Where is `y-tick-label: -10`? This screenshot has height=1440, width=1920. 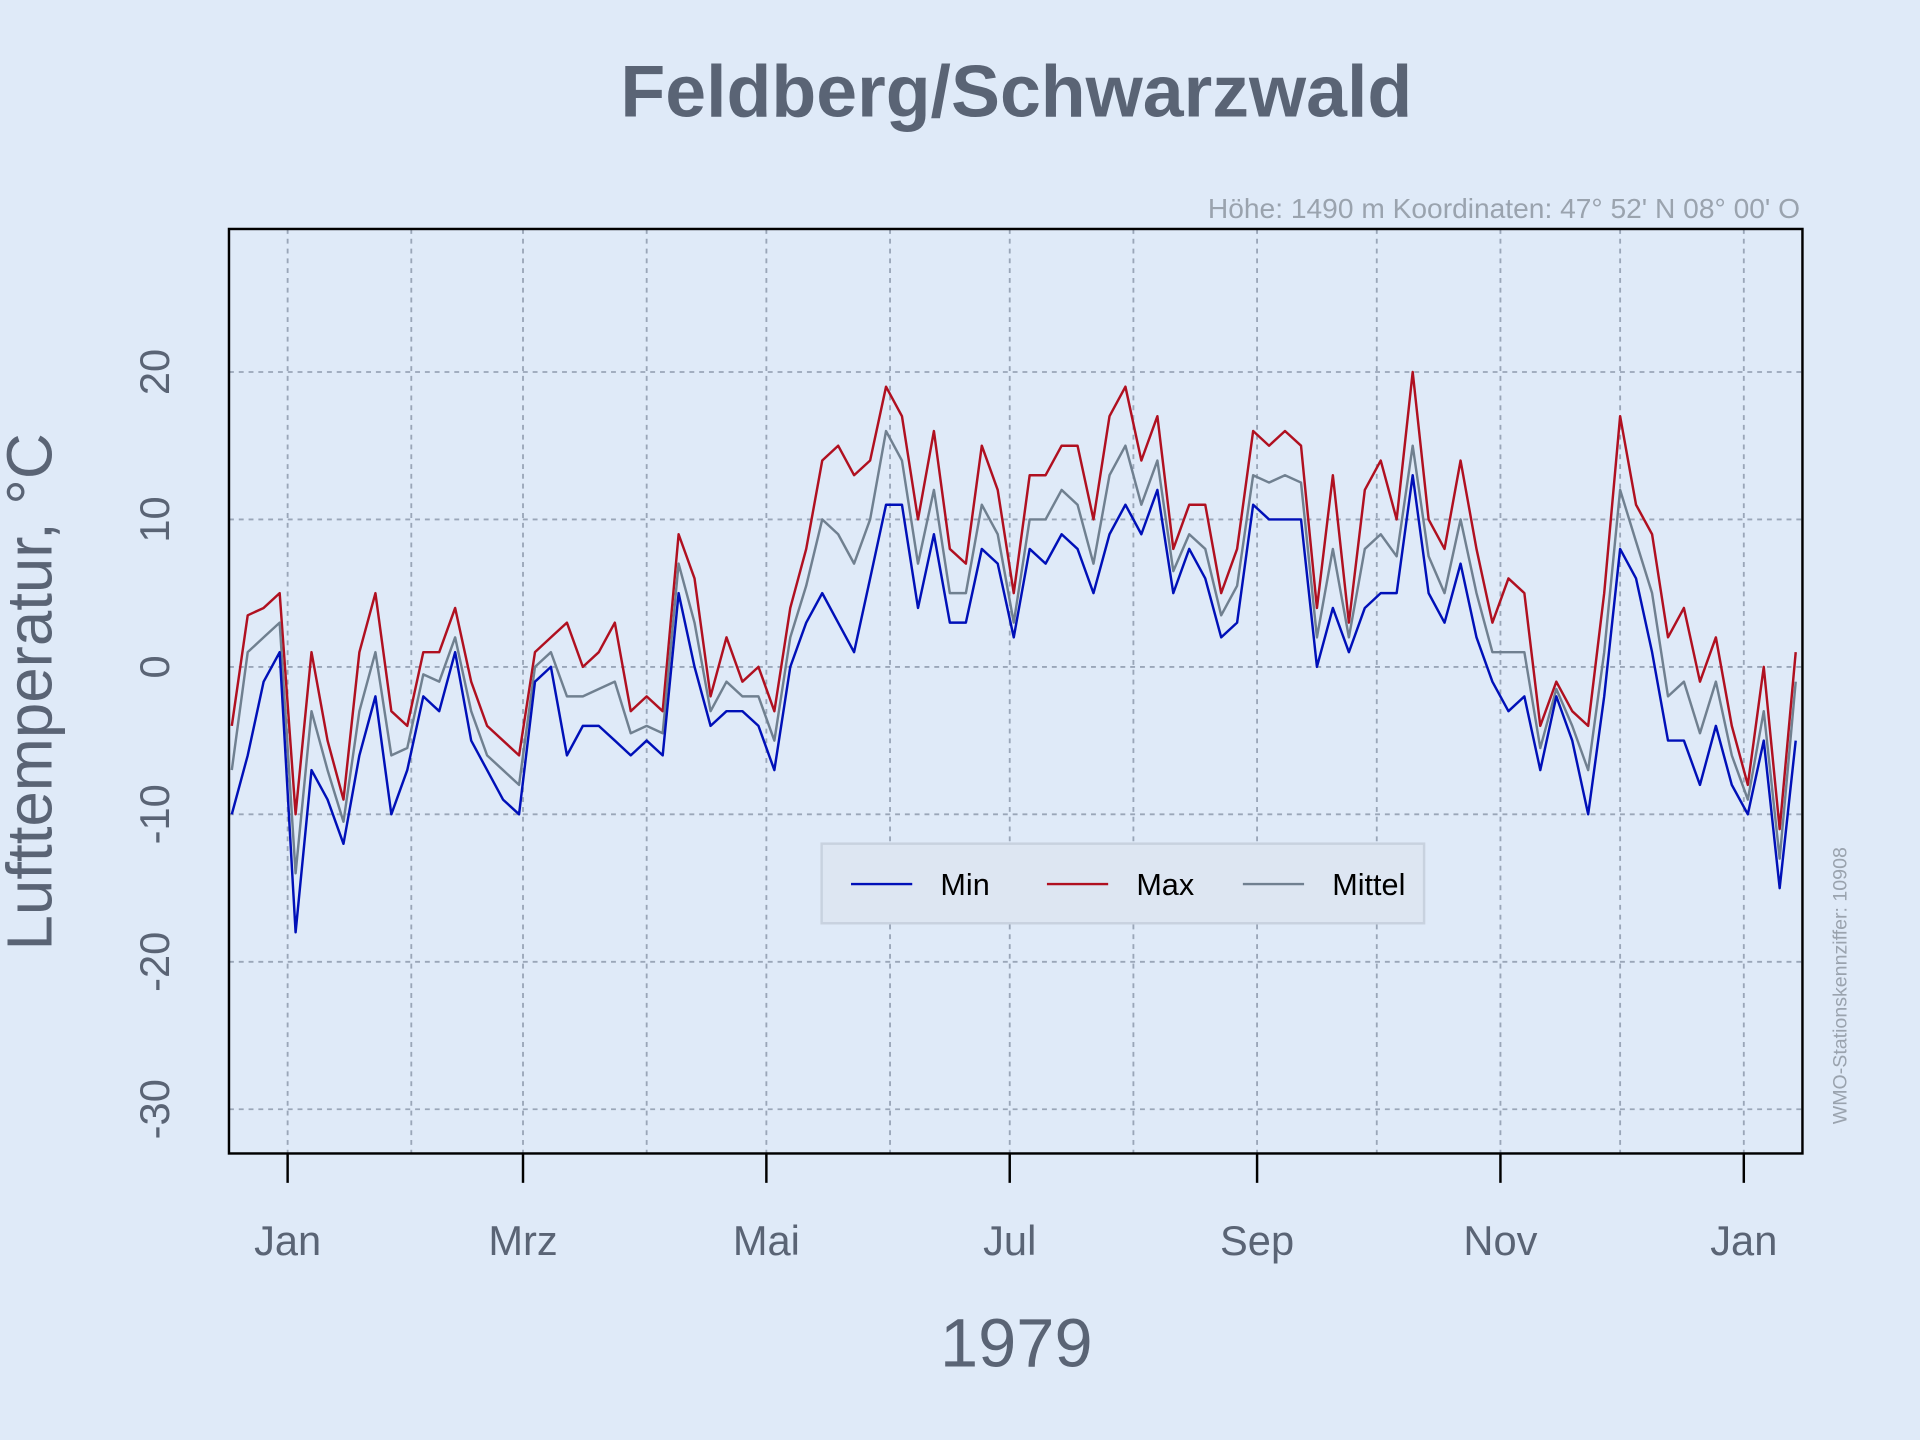
y-tick-label: -10 is located at coordinates (154, 814).